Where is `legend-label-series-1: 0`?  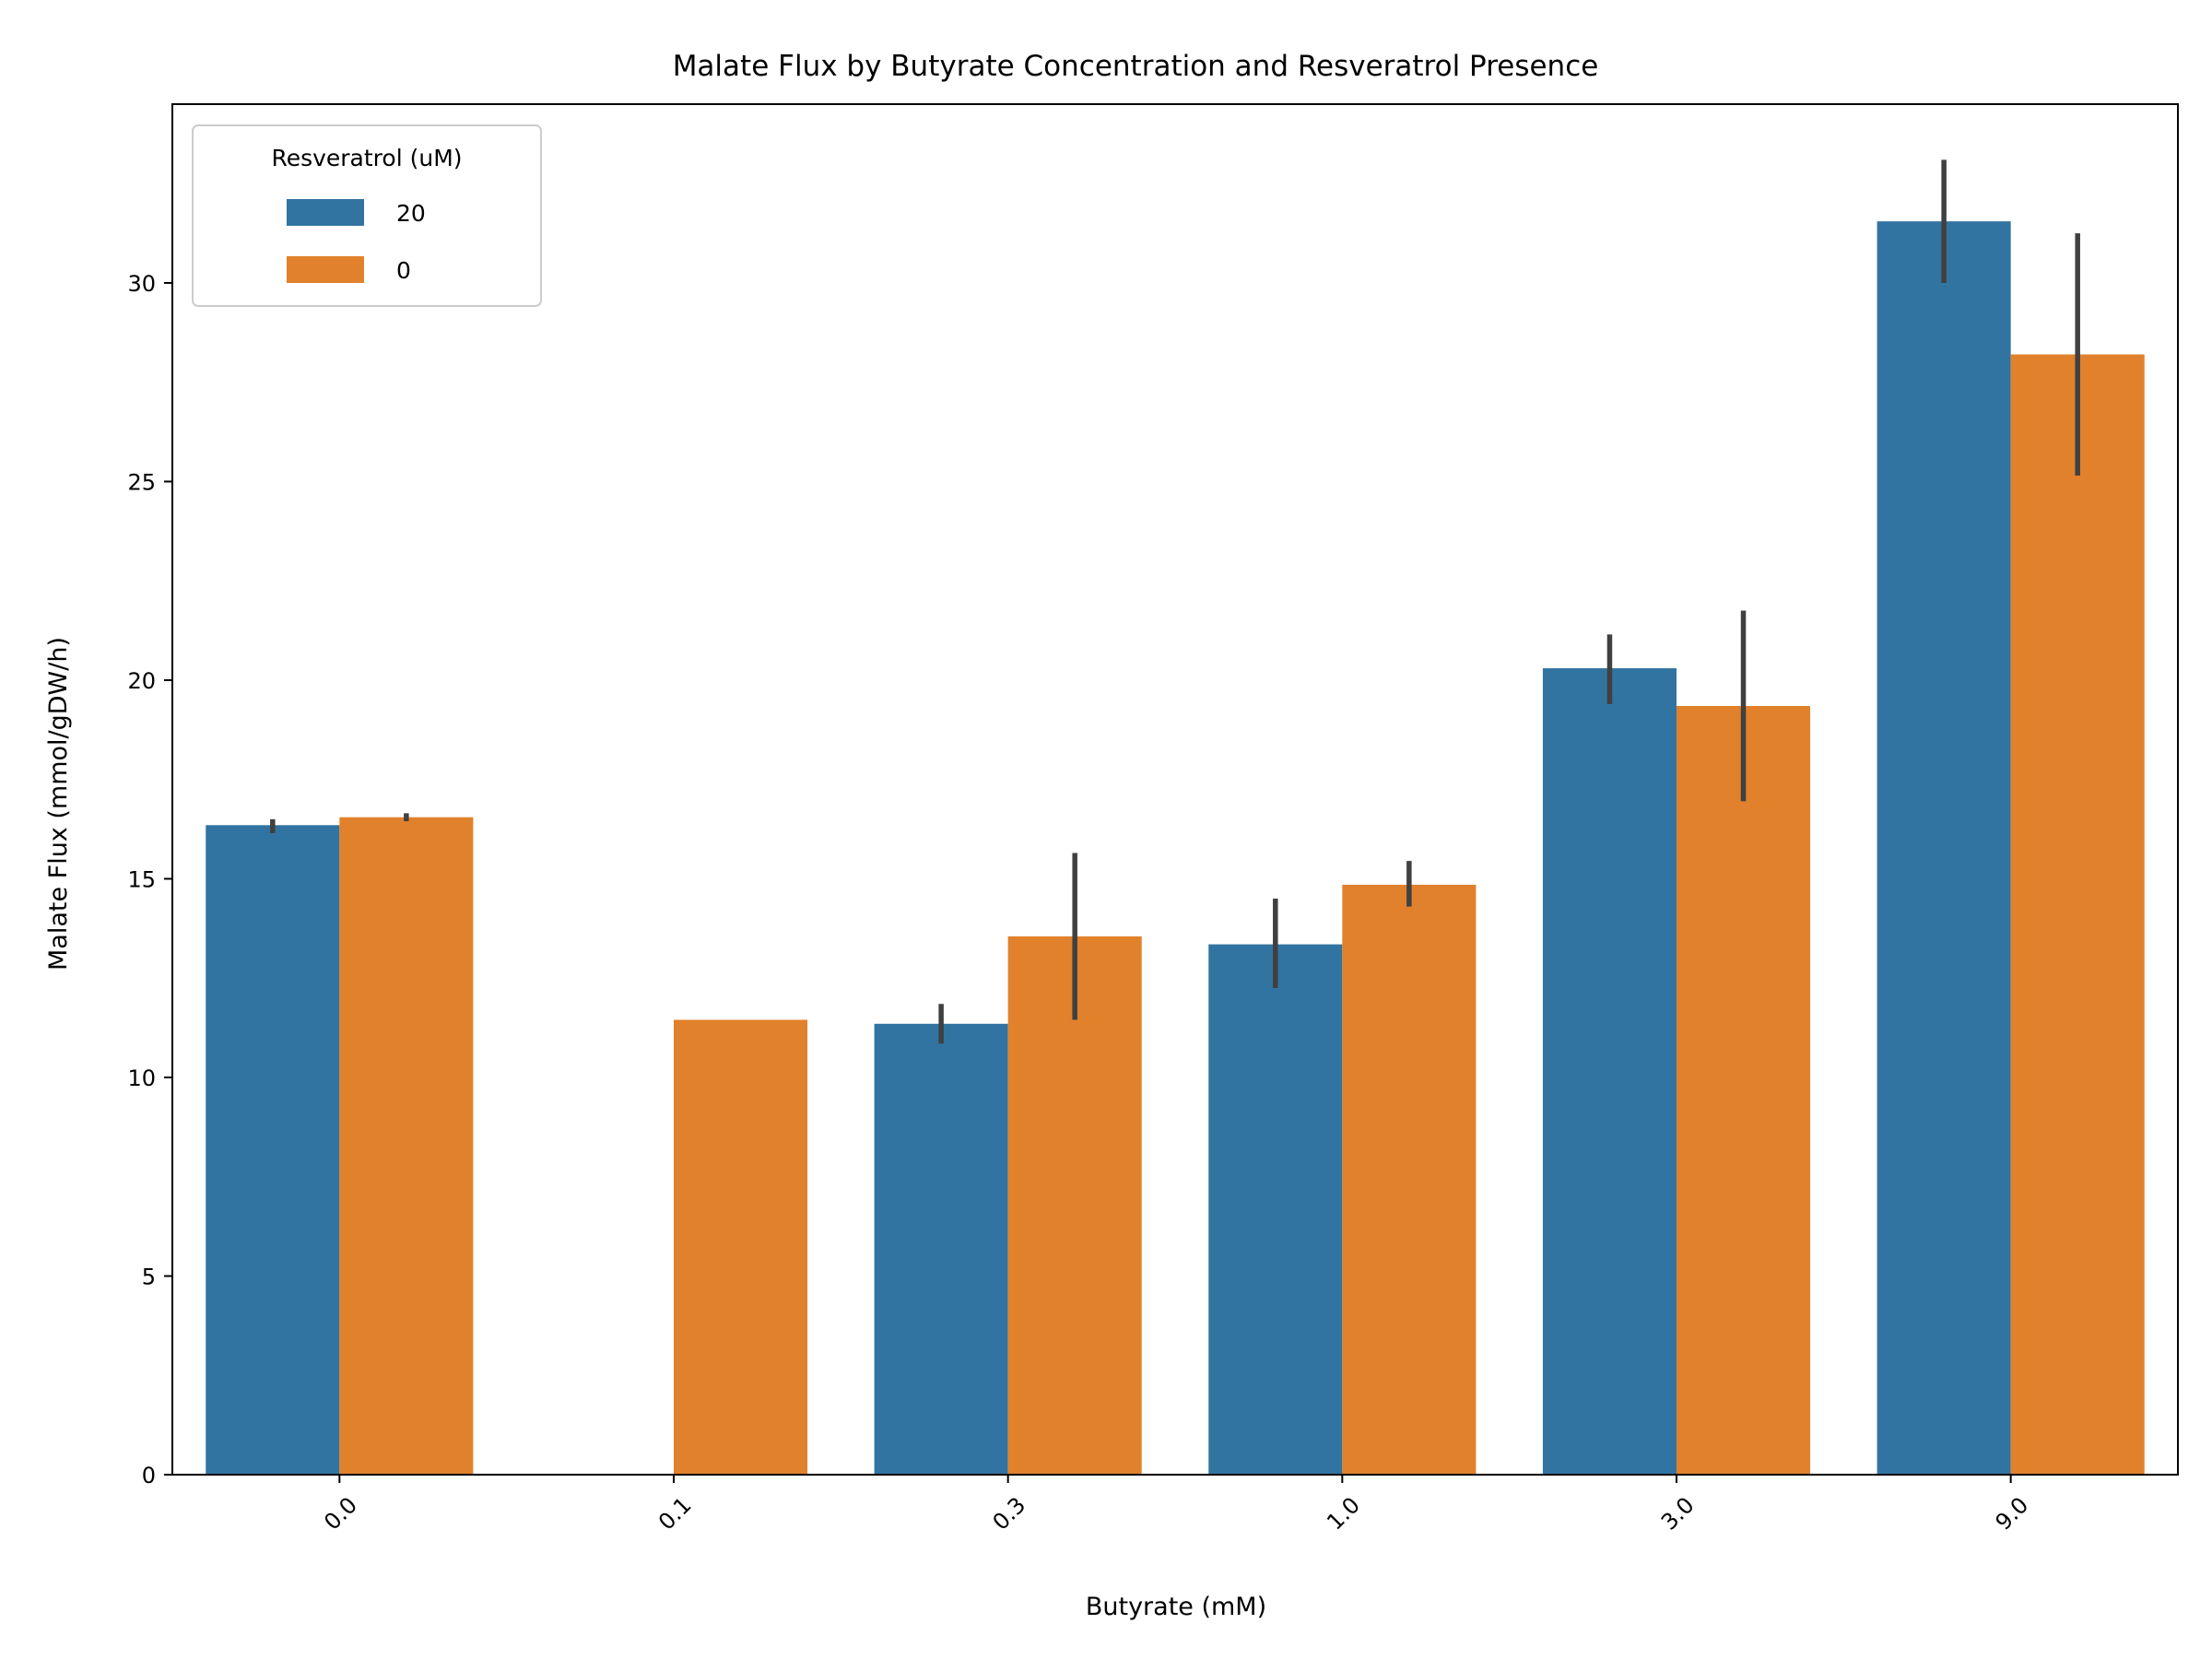 legend-label-series-1: 0 is located at coordinates (403, 270).